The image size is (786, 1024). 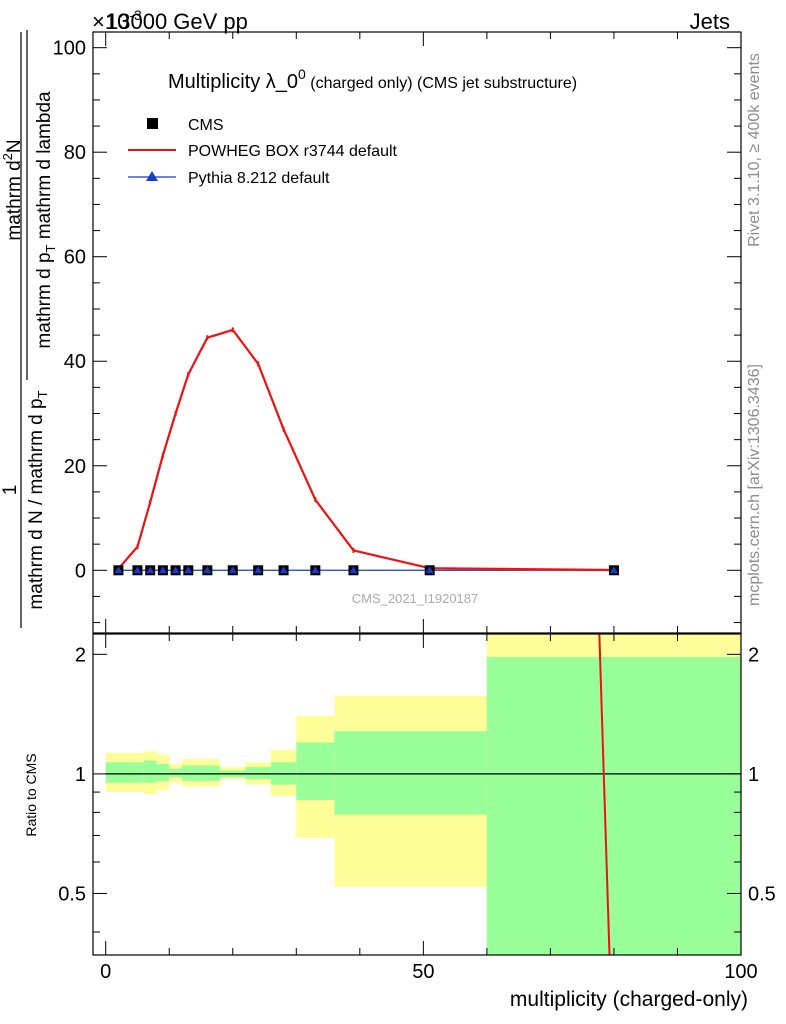 I want to click on main-y-tick-label: 40, so click(x=75, y=362).